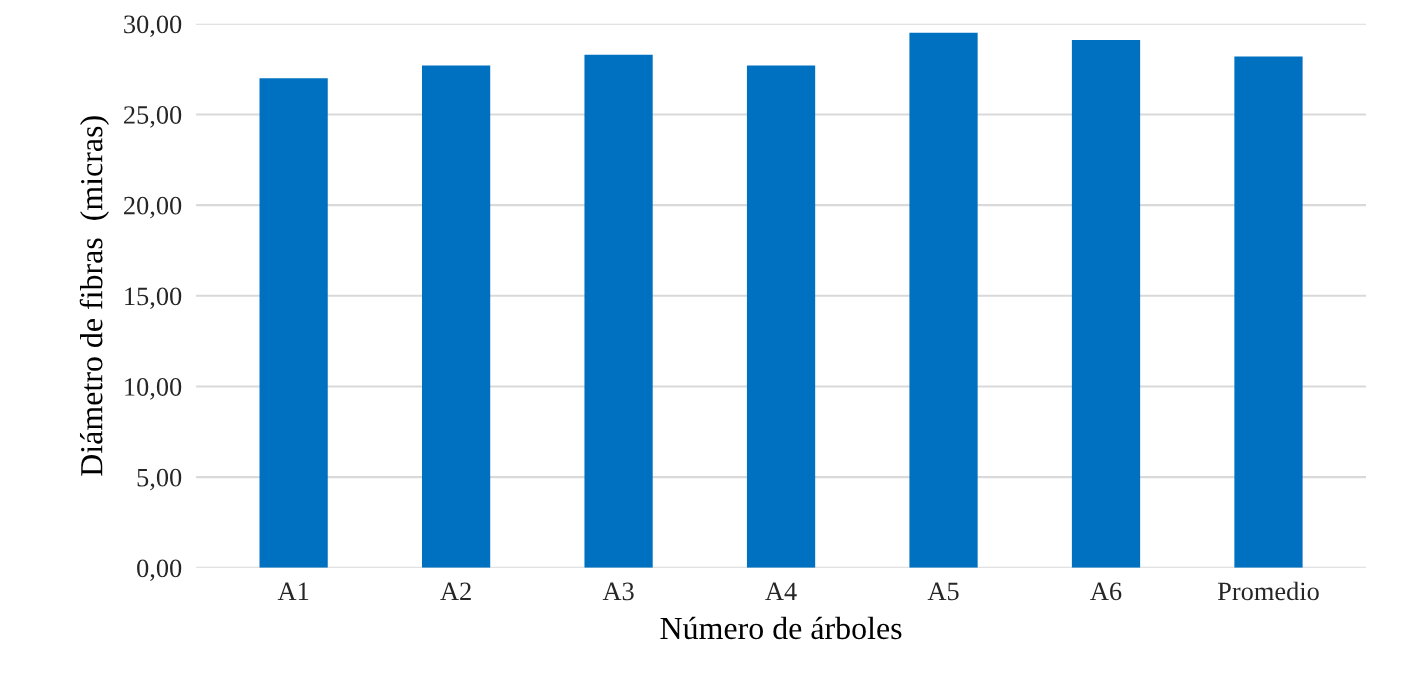  I want to click on y-tick-label: 10,00, so click(153, 389).